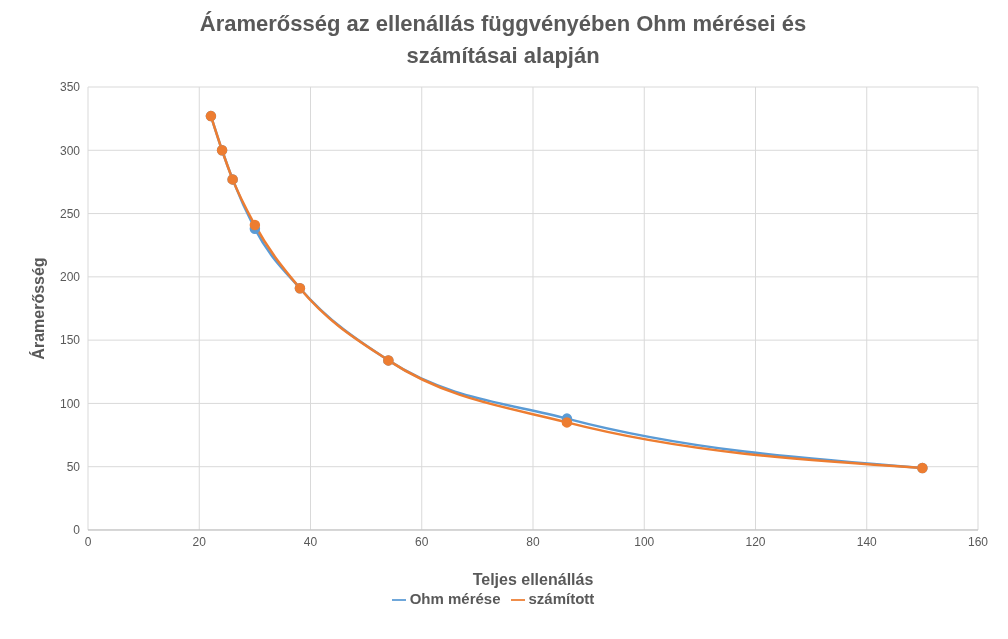 The image size is (1008, 639). Describe the element at coordinates (533, 579) in the screenshot. I see `x-axis-title: Teljes ellenállás` at that location.